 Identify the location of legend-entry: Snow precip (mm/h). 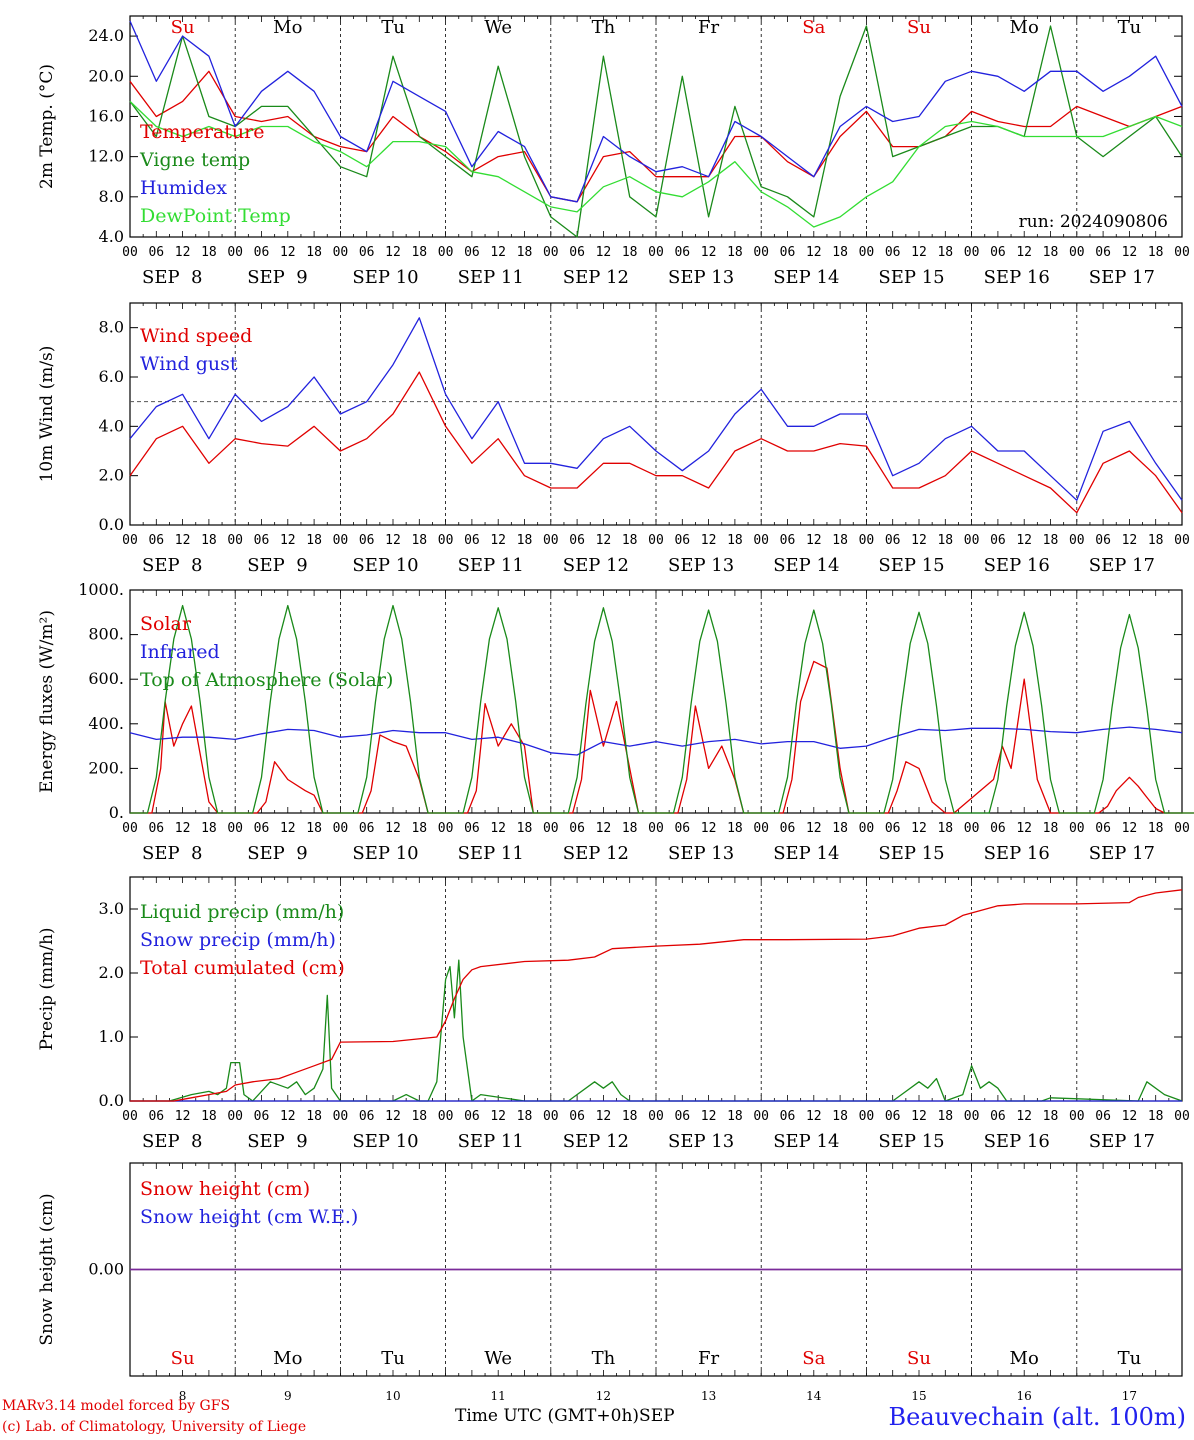
(238, 940).